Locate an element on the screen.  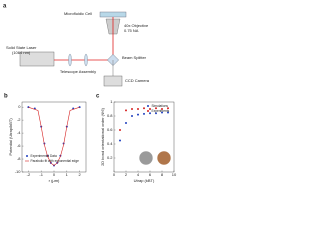
x-axis-label: Utrap (kBT) is located at coordinates (144, 180).